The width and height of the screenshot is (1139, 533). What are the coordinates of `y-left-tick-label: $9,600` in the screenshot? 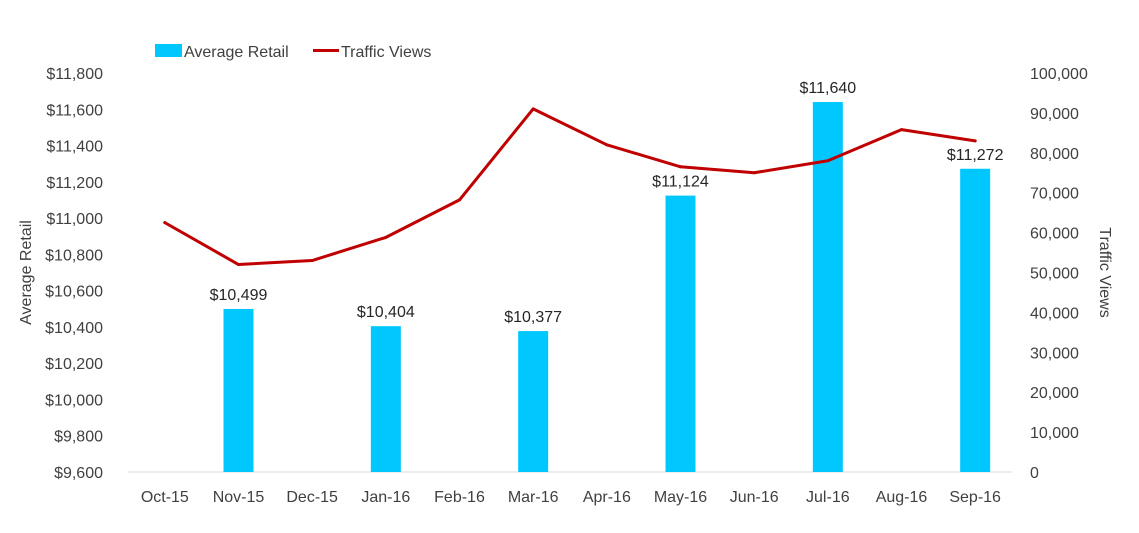 It's located at (78, 473).